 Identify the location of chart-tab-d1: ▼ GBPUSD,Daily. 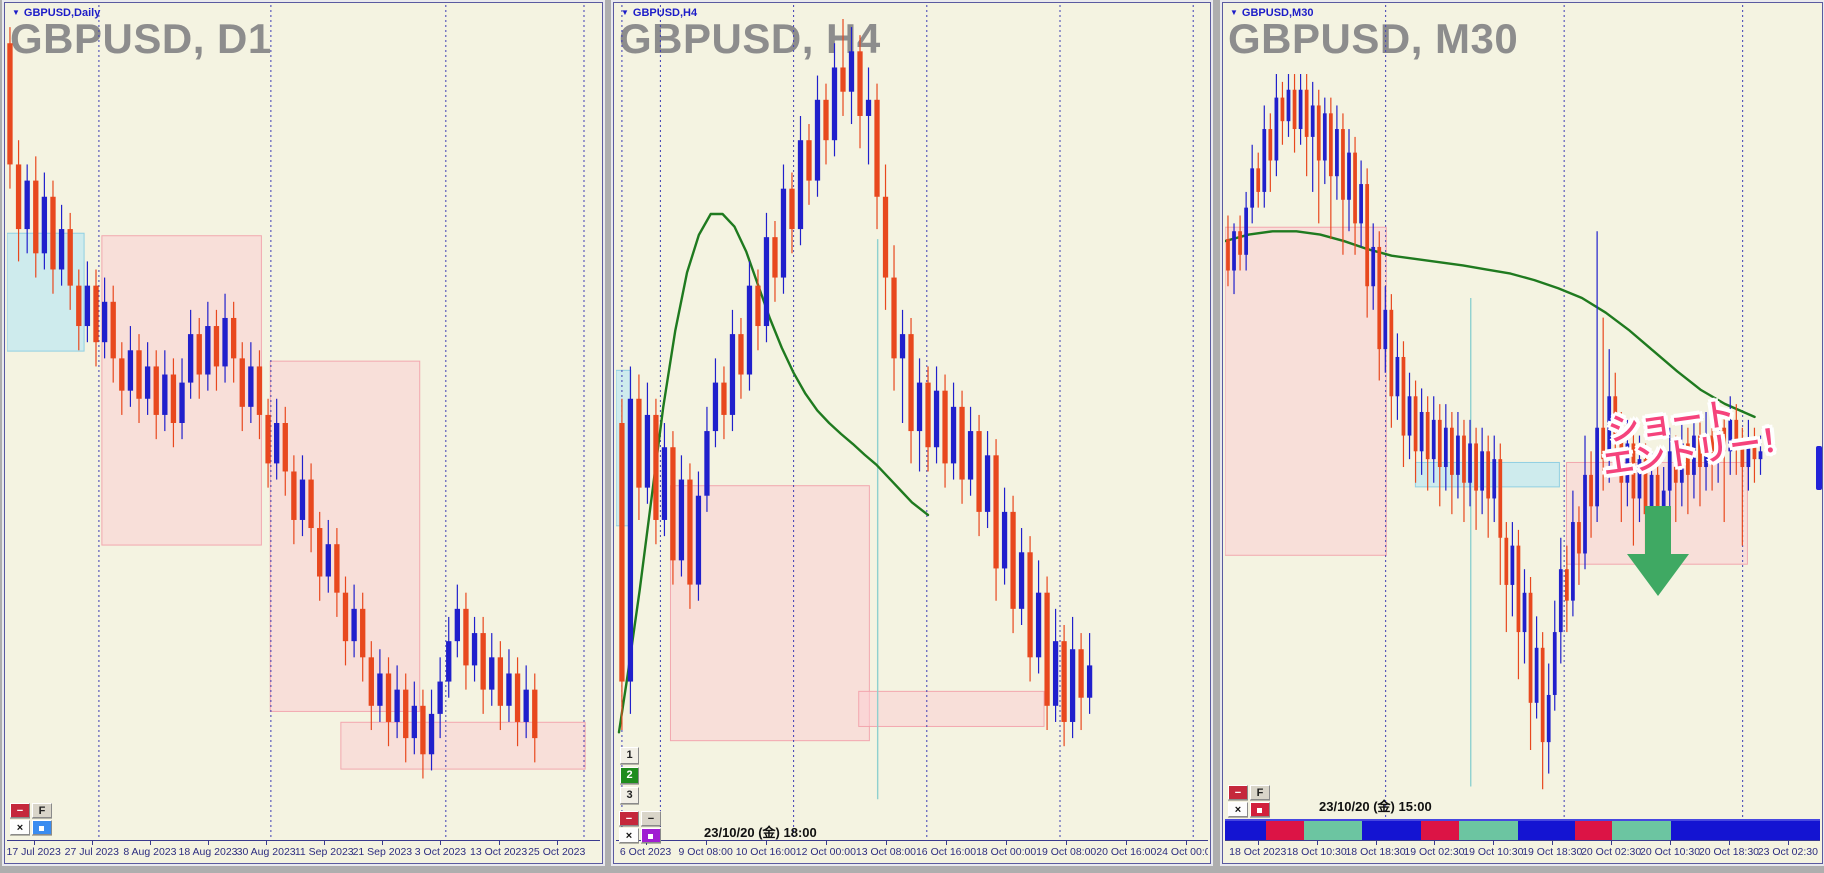
(56, 13).